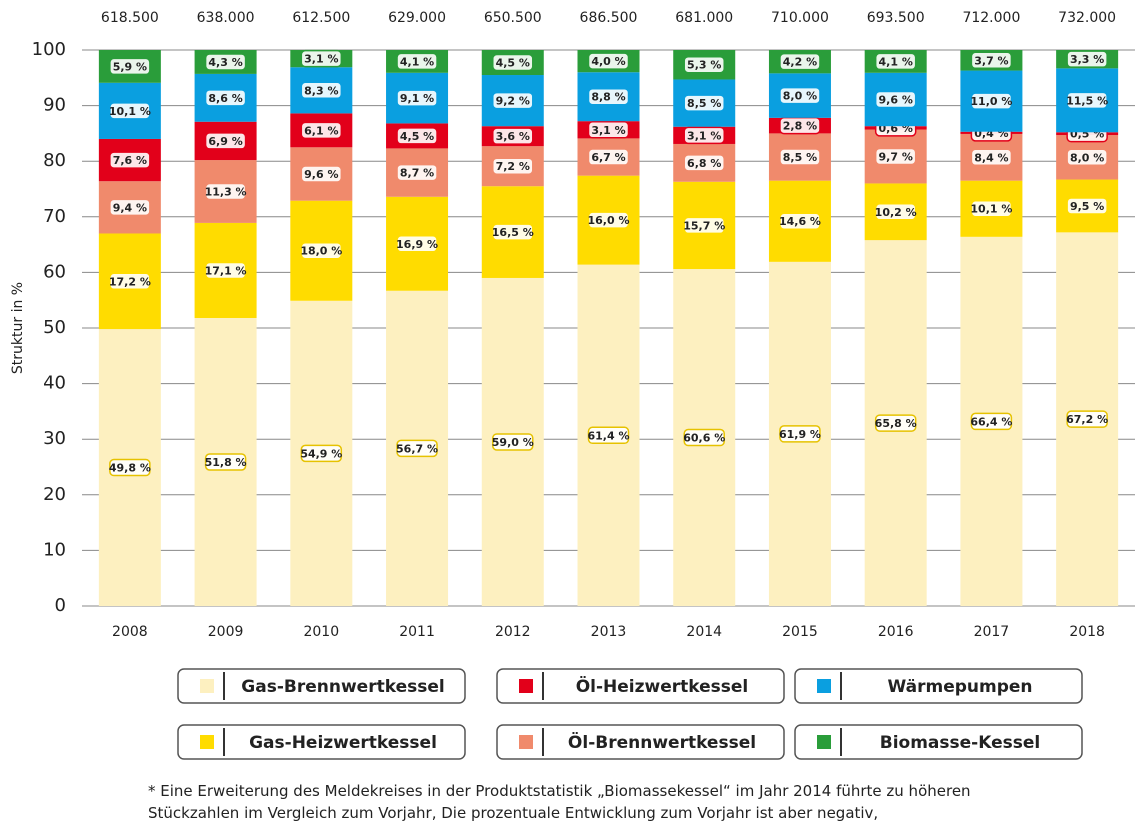 The image size is (1144, 838). Describe the element at coordinates (608, 157) in the screenshot. I see `value-label: 6,7 %` at that location.